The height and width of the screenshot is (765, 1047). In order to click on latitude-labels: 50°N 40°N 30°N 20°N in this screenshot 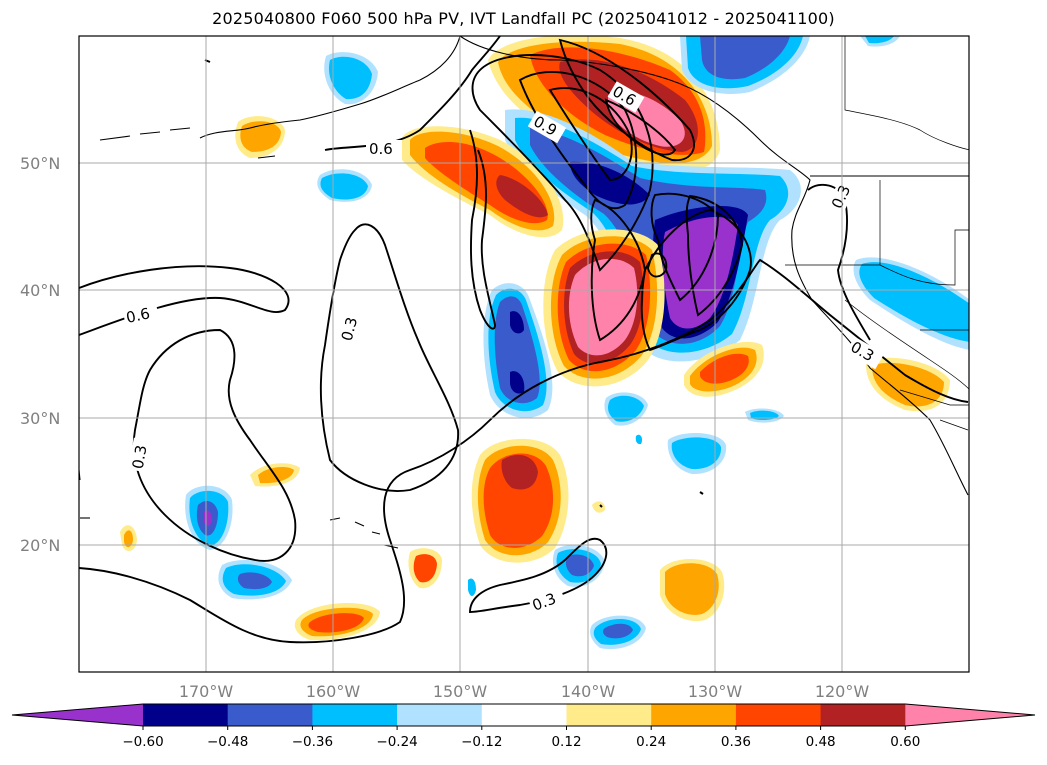, I will do `click(40, 354)`.